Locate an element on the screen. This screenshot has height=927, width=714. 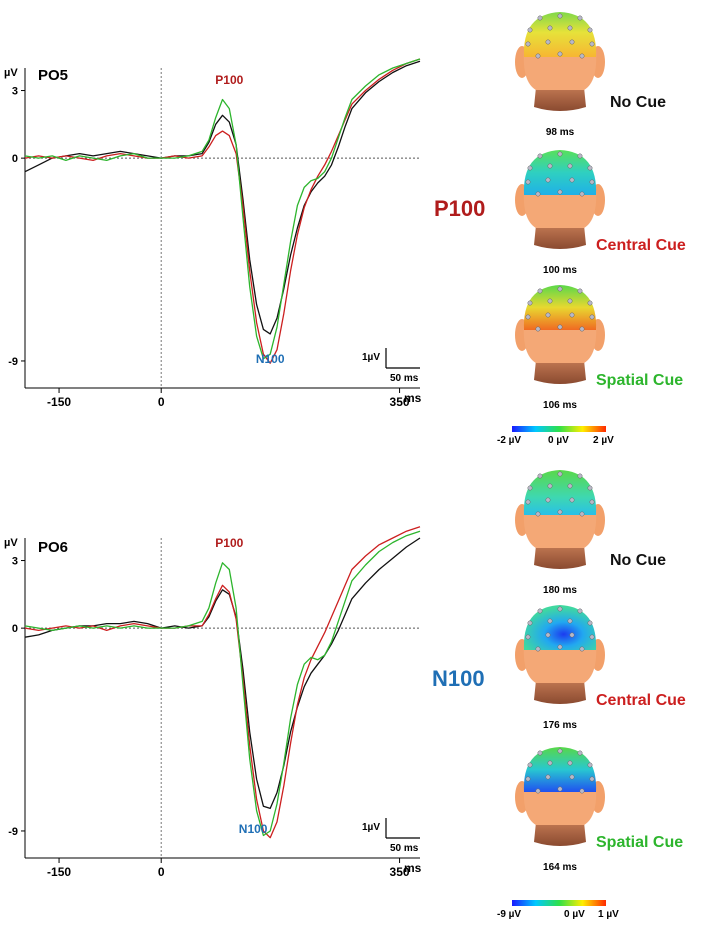
chart-title: PO5 is located at coordinates (53, 75).